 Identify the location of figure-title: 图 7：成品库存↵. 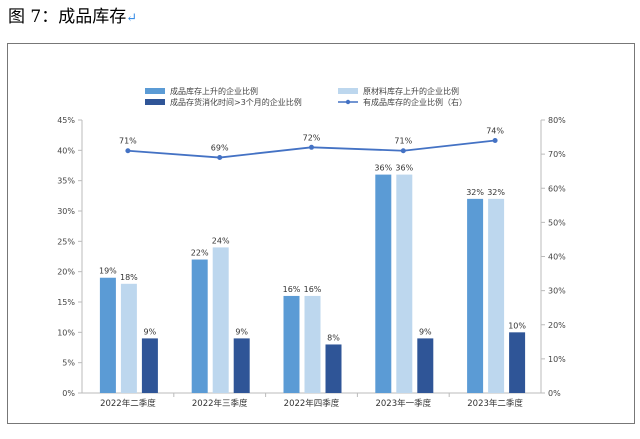
(72, 14).